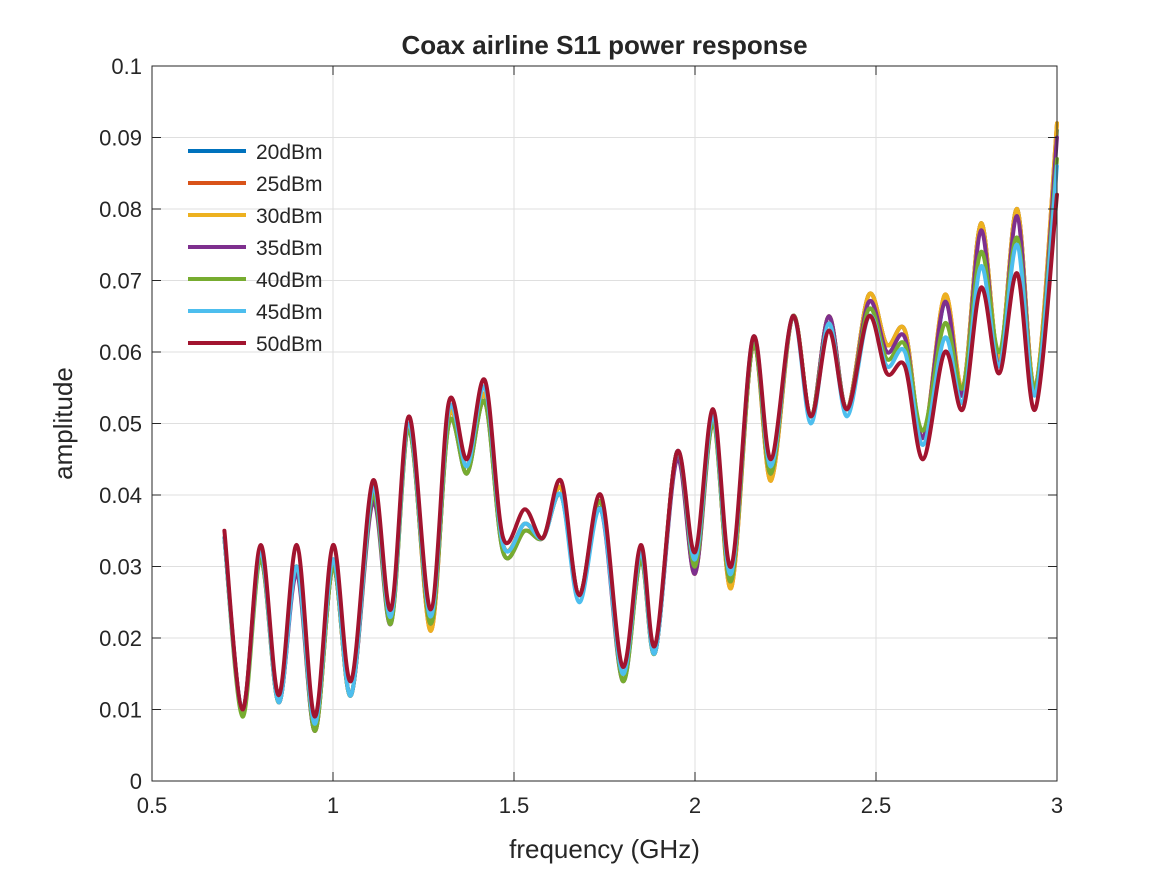  I want to click on y-tick-label: 0.05, so click(120, 424).